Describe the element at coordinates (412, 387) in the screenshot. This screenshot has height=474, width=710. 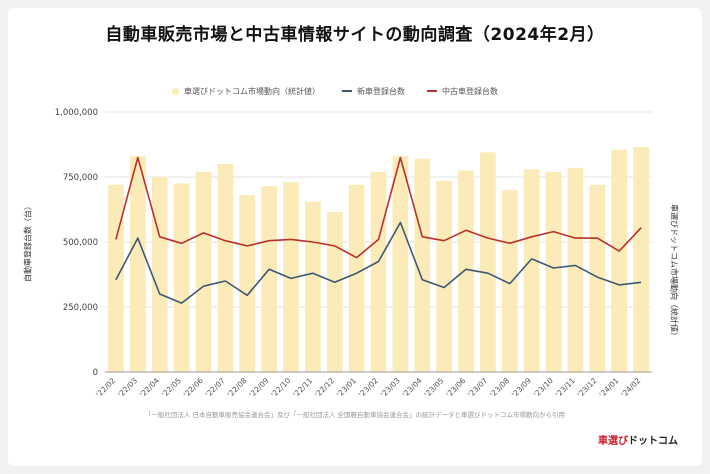
I see `x-tick-label: '23/04` at that location.